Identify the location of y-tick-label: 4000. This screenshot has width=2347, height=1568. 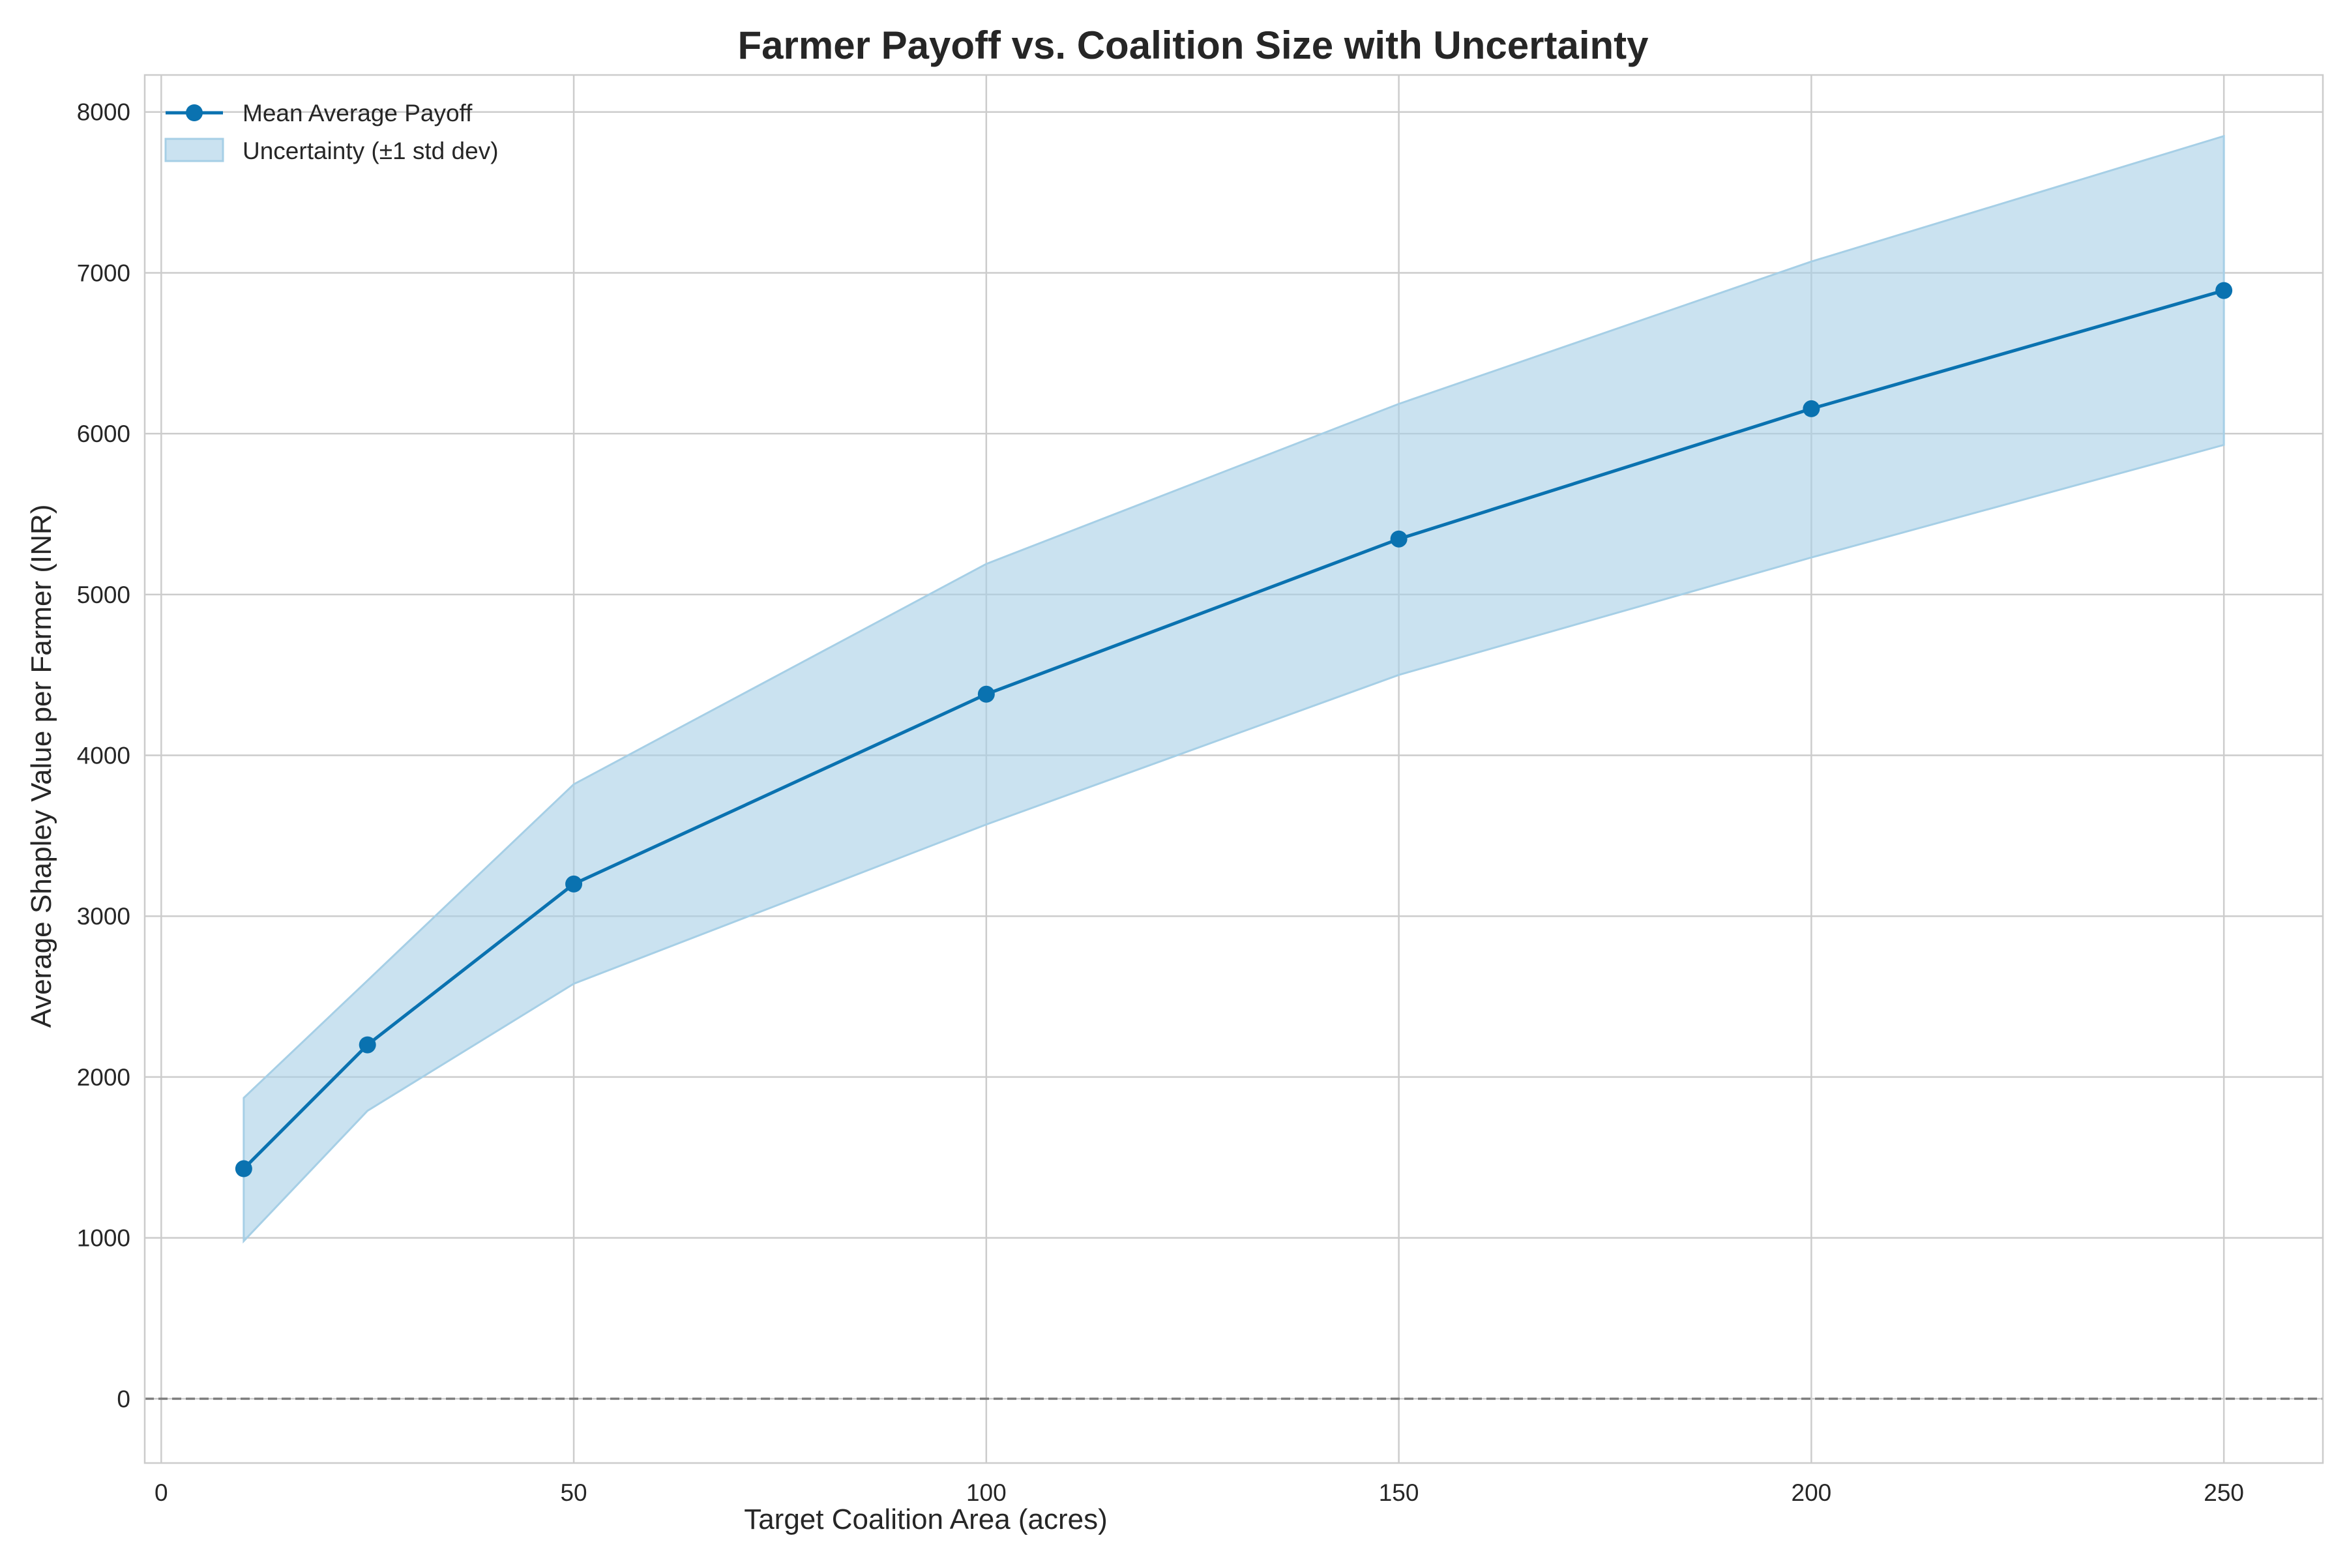
(103, 756).